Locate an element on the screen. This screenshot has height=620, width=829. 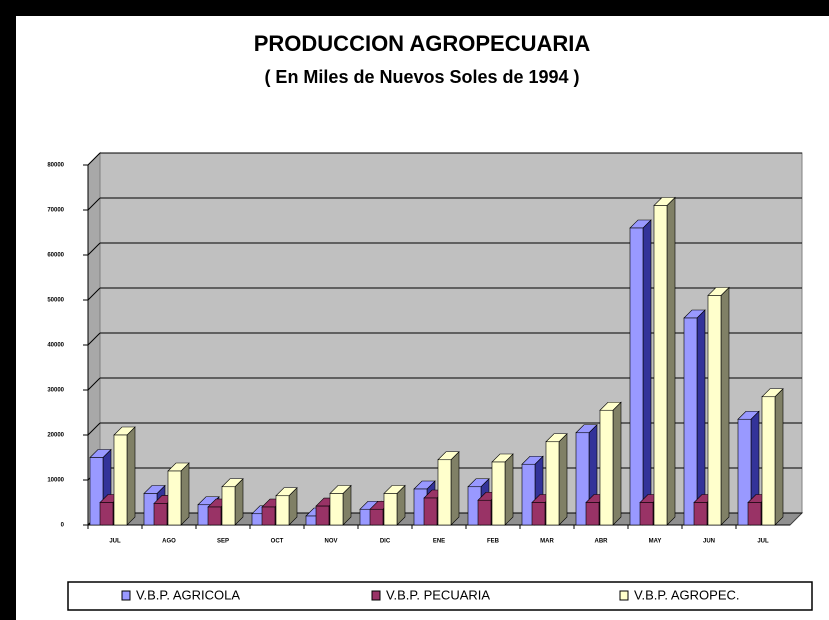
chart-subtitle: ( En Miles de Nuevos Soles de 1994 ) is located at coordinates (421, 77).